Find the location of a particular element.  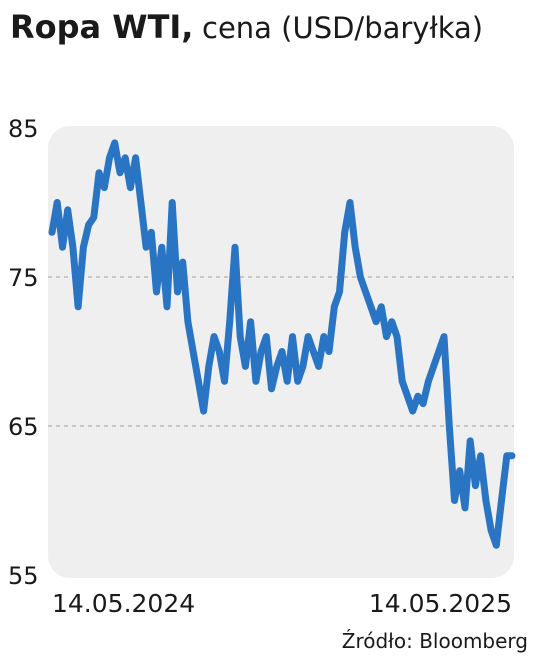

x-tick-label: 14.05.2024 is located at coordinates (123, 603).